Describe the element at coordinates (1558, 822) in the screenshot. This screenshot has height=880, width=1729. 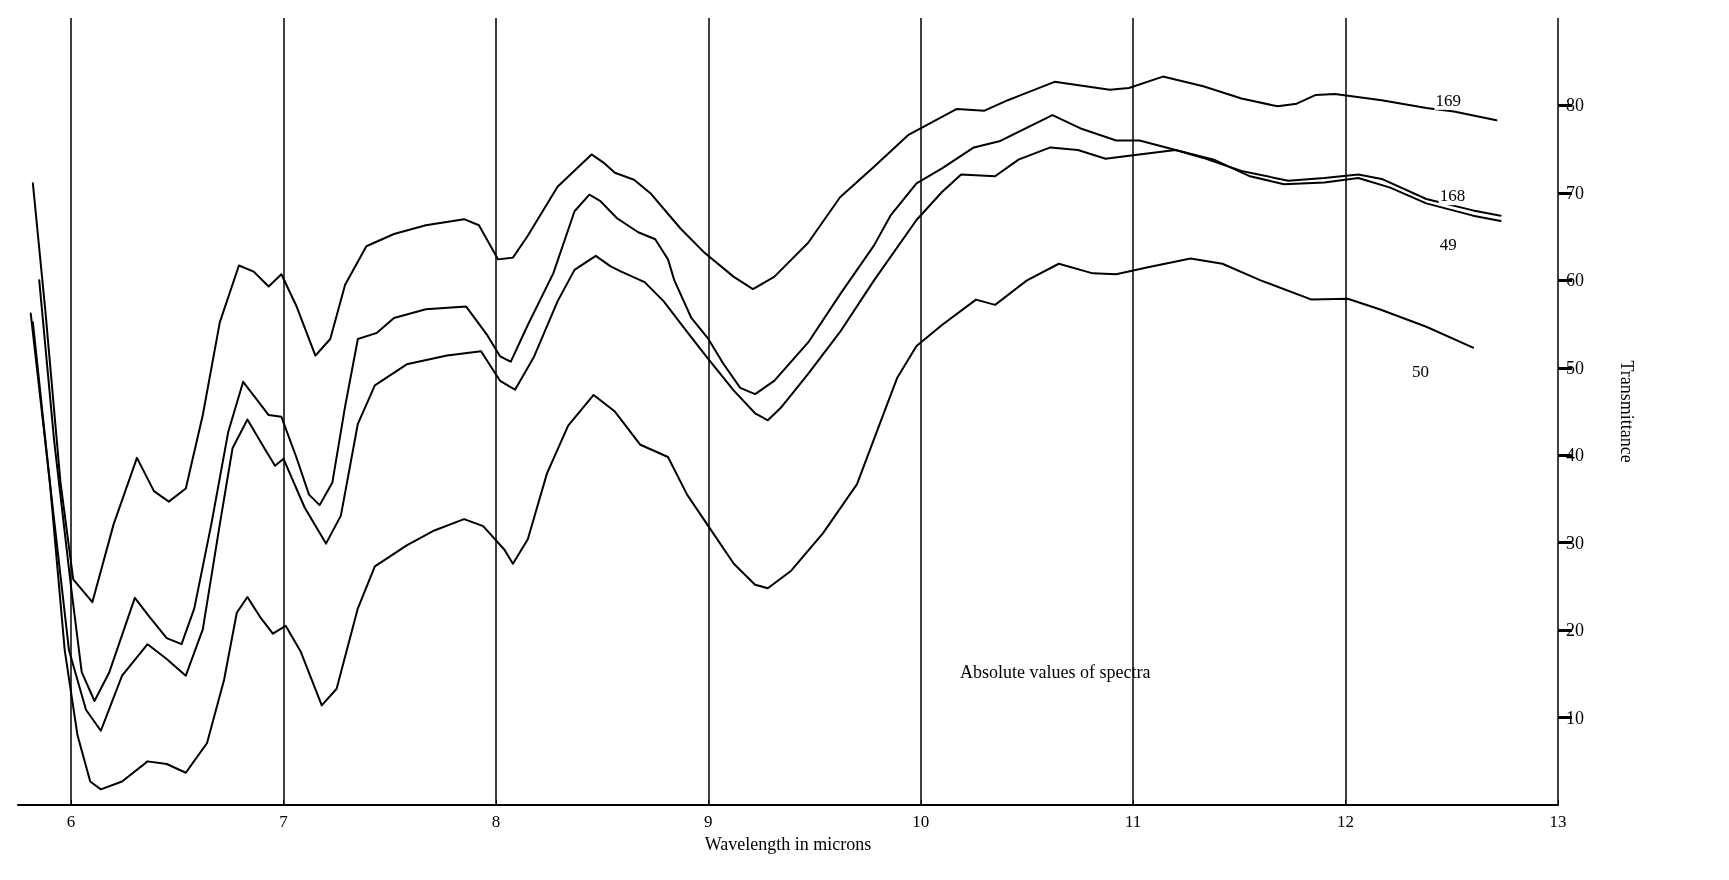
I see `x-tick-label: 13` at that location.